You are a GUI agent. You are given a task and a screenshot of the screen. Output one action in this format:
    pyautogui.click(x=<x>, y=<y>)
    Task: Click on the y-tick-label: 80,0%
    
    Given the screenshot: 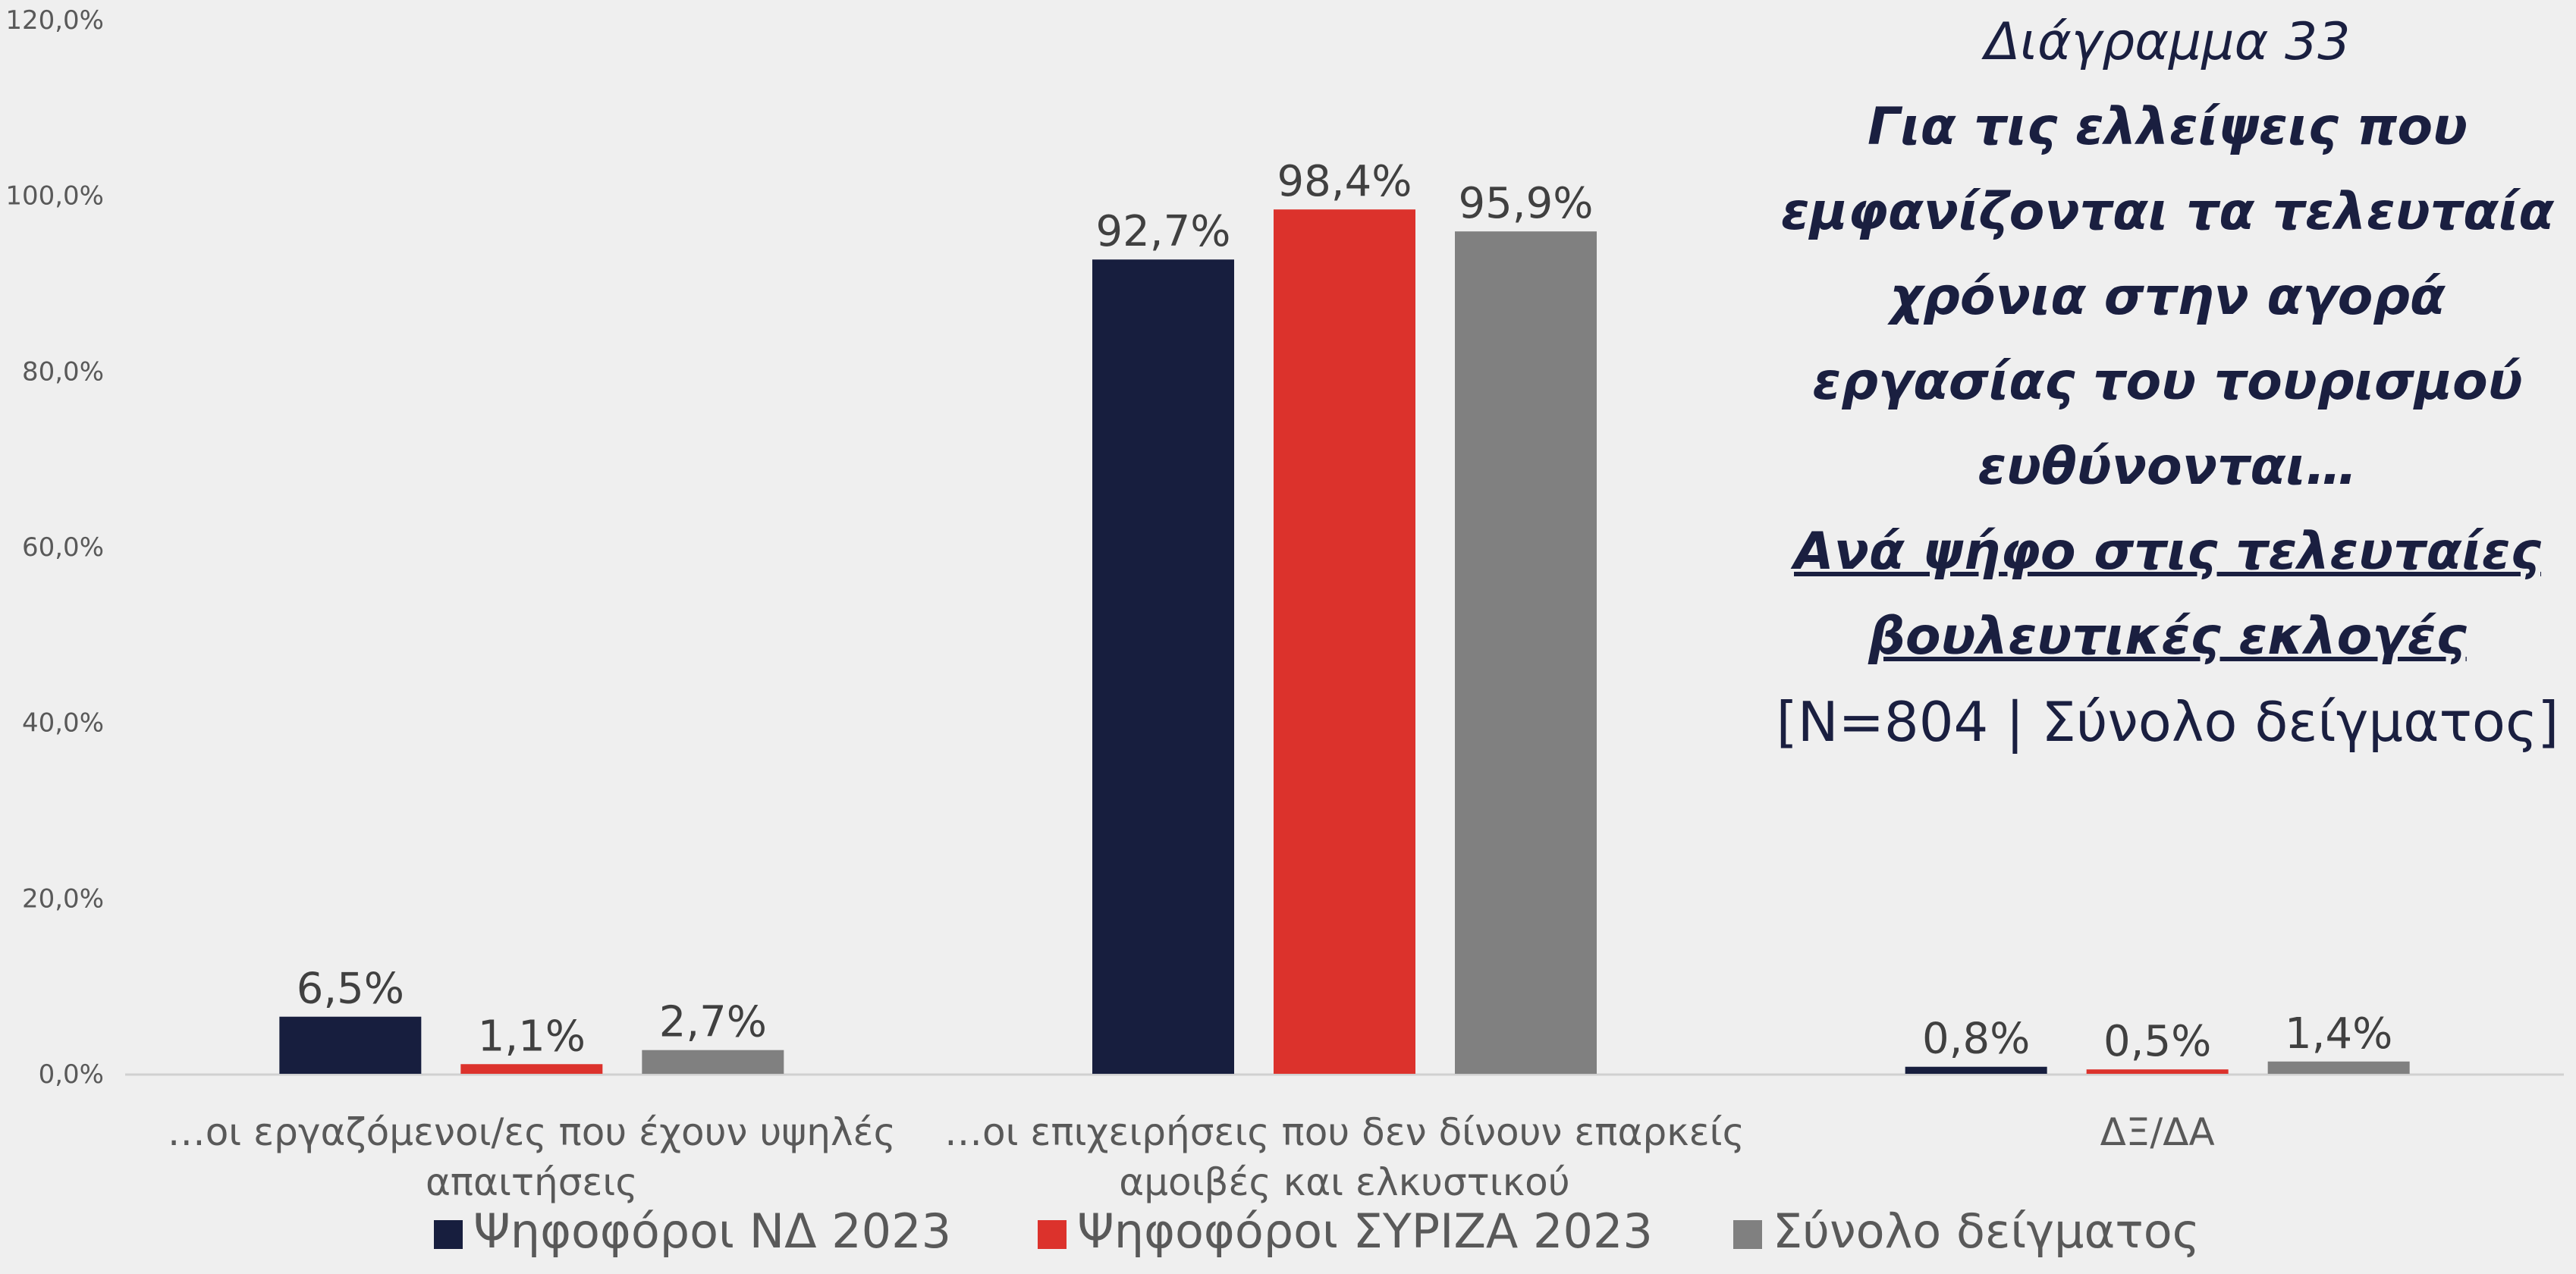 What is the action you would take?
    pyautogui.click(x=63, y=371)
    